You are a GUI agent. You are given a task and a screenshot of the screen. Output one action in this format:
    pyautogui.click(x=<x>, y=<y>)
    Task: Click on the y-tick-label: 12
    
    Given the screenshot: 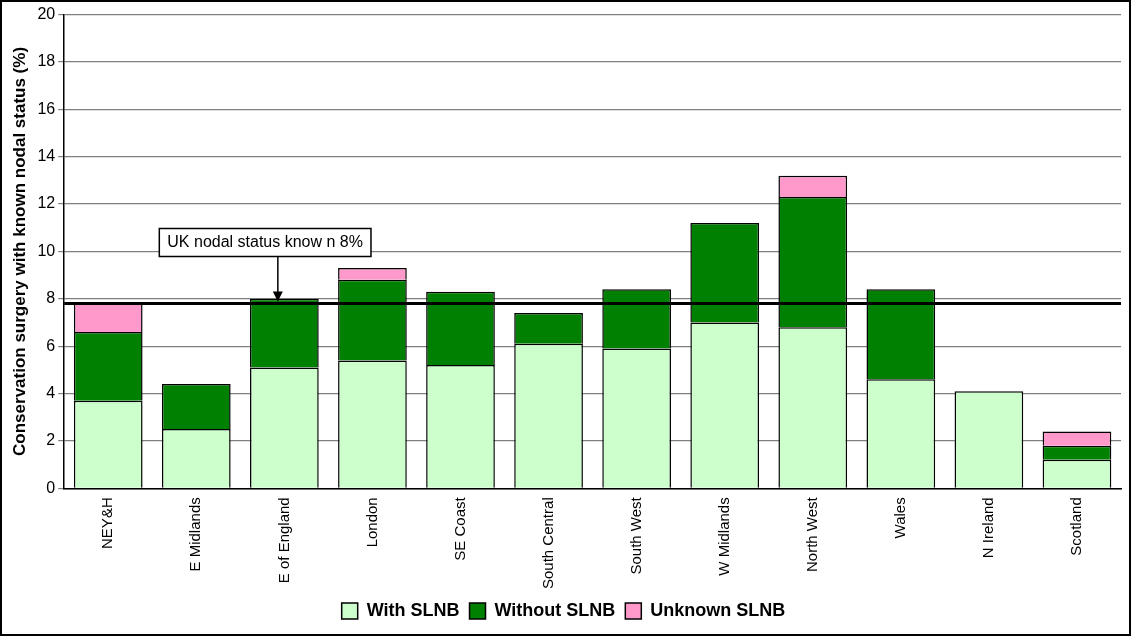 What is the action you would take?
    pyautogui.click(x=46, y=203)
    